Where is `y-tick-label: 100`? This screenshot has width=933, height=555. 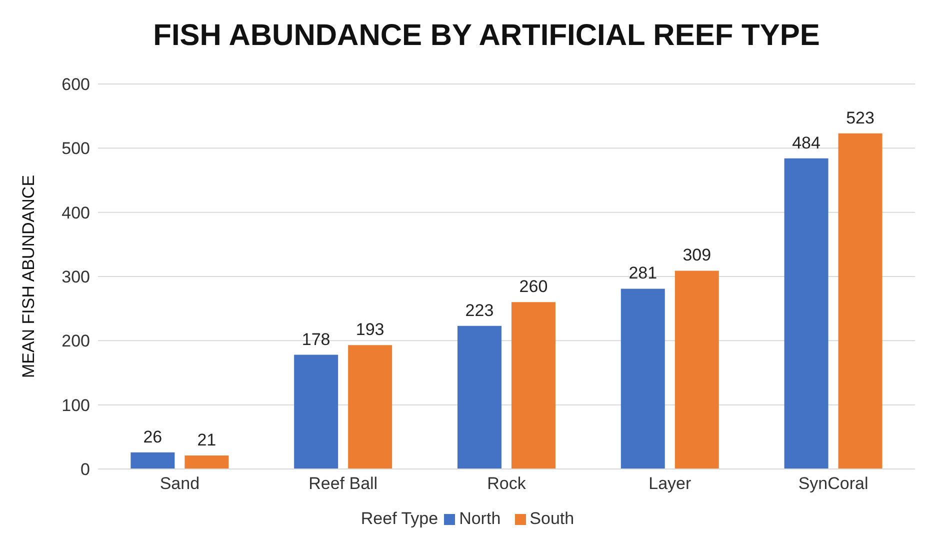 y-tick-label: 100 is located at coordinates (76, 405).